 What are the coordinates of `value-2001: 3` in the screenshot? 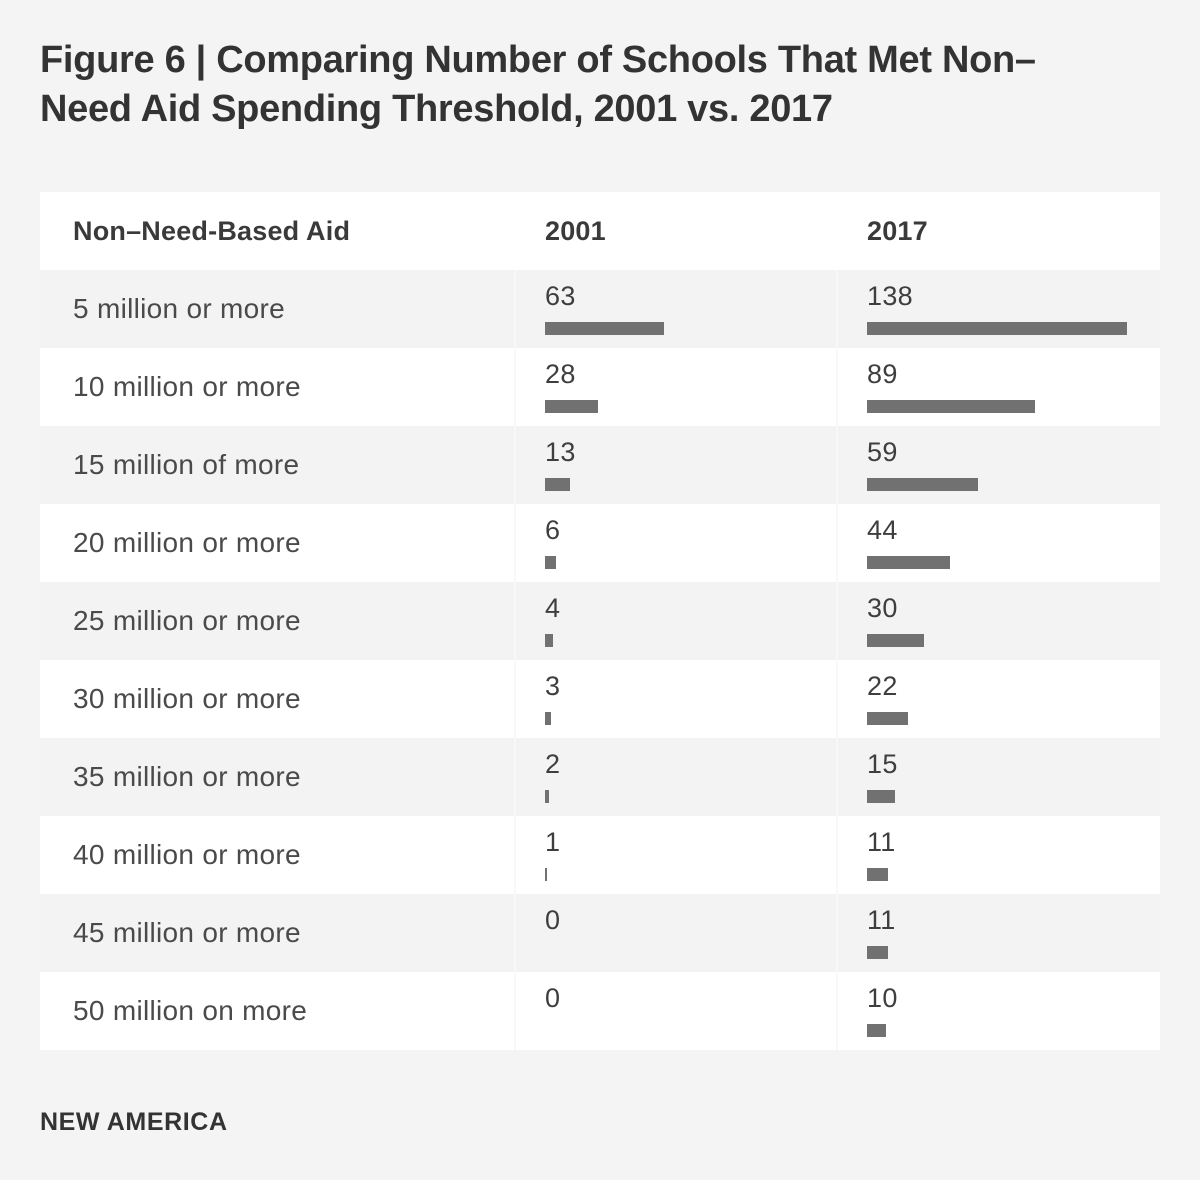 It's located at (553, 686).